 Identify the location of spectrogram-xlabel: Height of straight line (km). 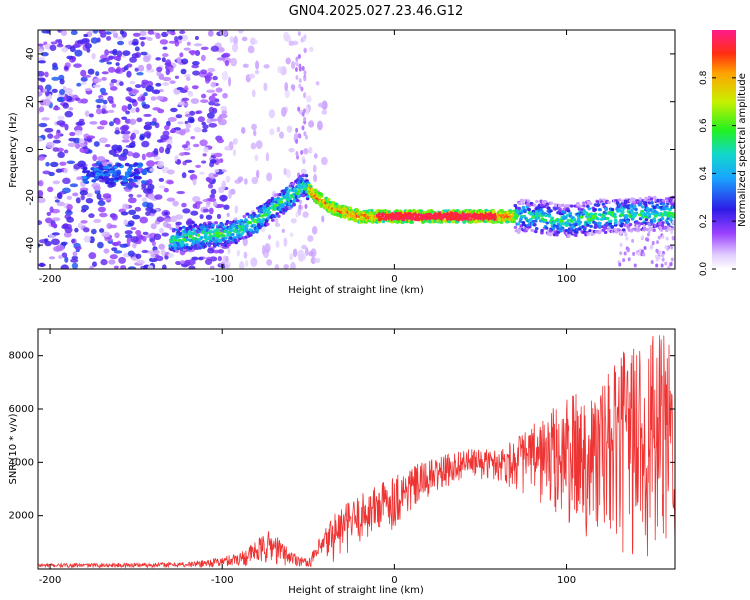
(356, 290).